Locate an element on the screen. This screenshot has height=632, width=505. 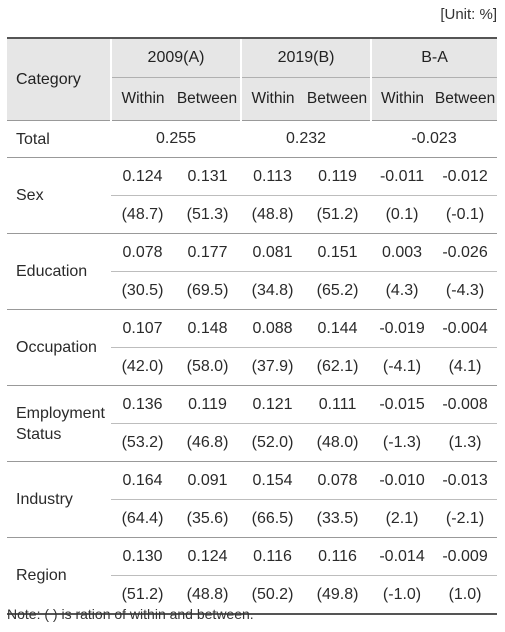
ratio-cell: (-1.0) is located at coordinates (402, 595).